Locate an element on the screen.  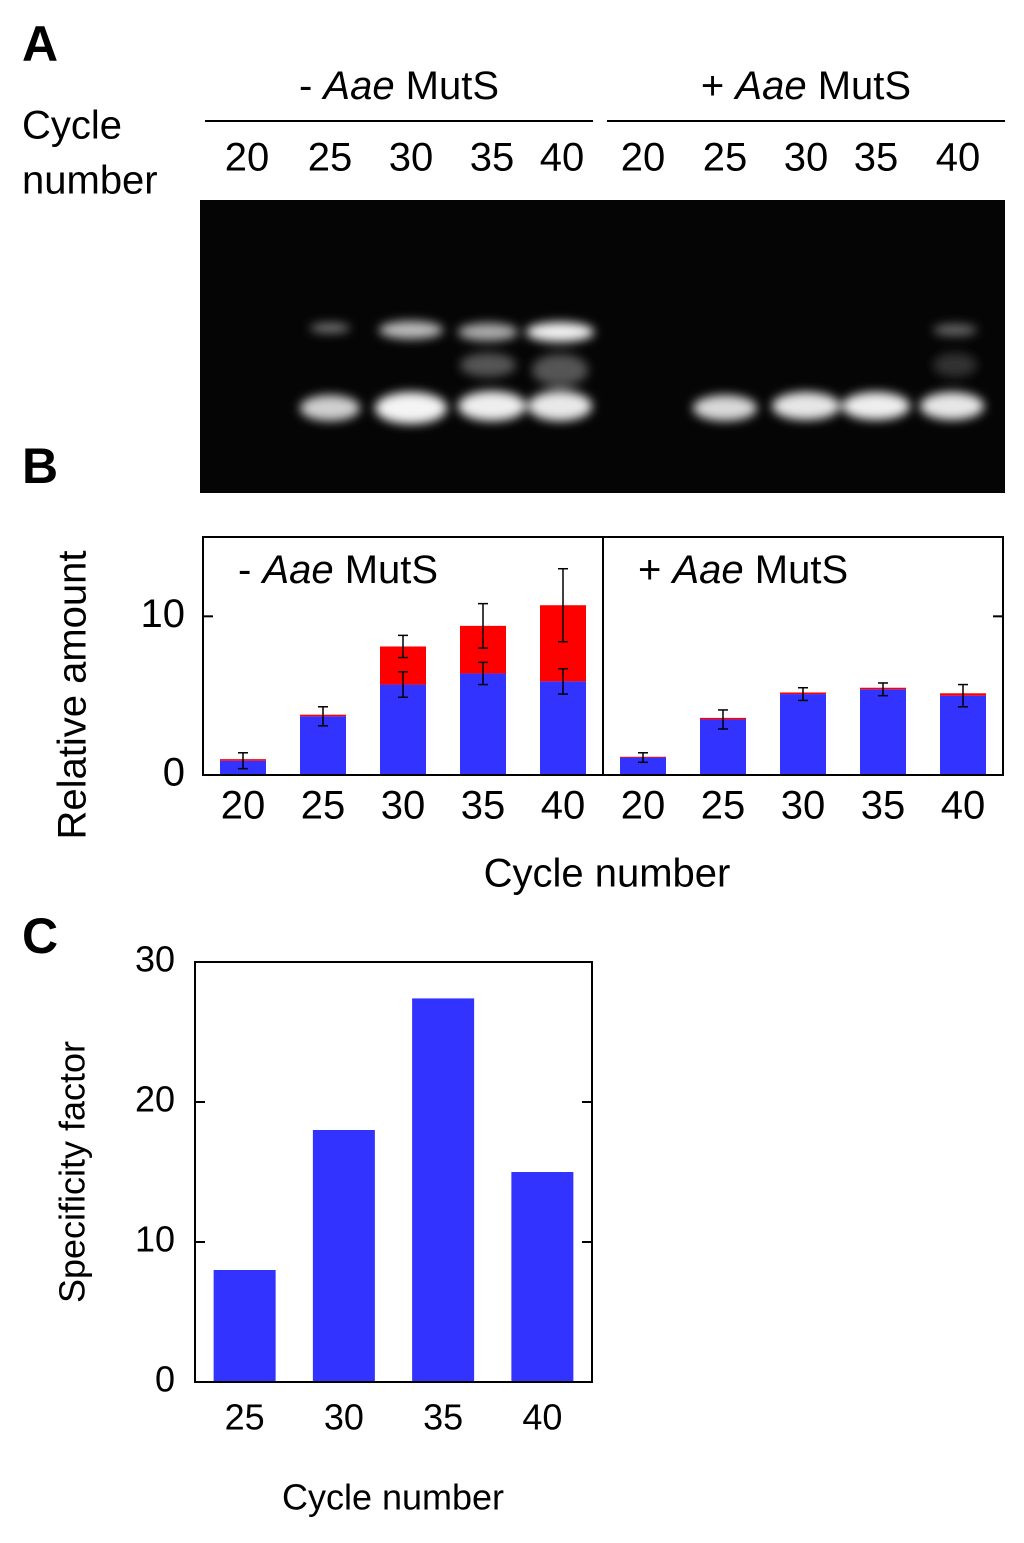
y-axis-label: Specificity factor is located at coordinates (72, 1172).